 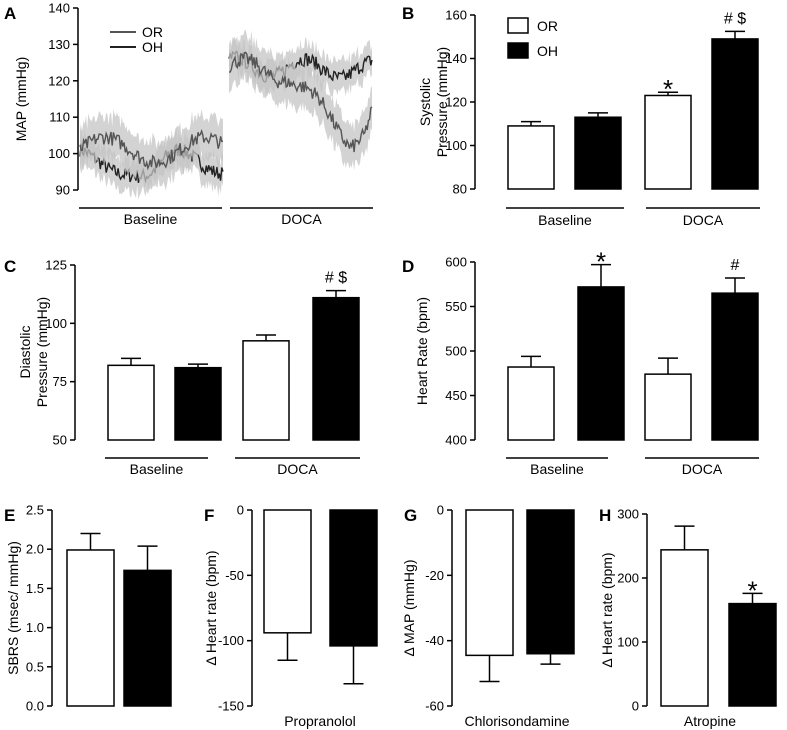 What do you see at coordinates (456, 262) in the screenshot?
I see `d-y-tick-label: 600` at bounding box center [456, 262].